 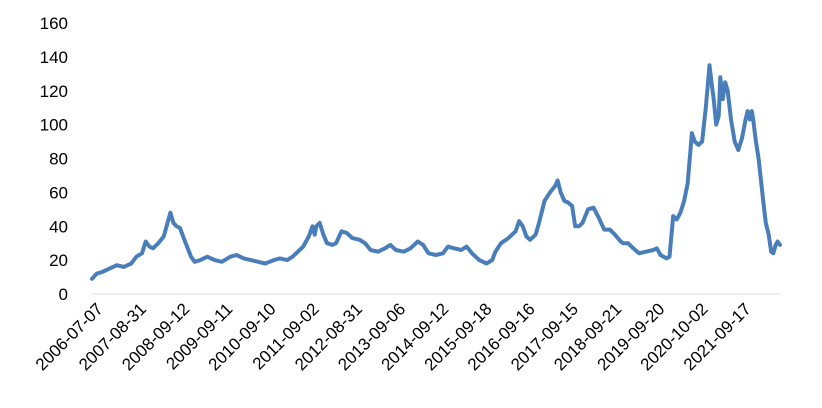 What do you see at coordinates (58, 192) in the screenshot?
I see `y-tick-label: 60` at bounding box center [58, 192].